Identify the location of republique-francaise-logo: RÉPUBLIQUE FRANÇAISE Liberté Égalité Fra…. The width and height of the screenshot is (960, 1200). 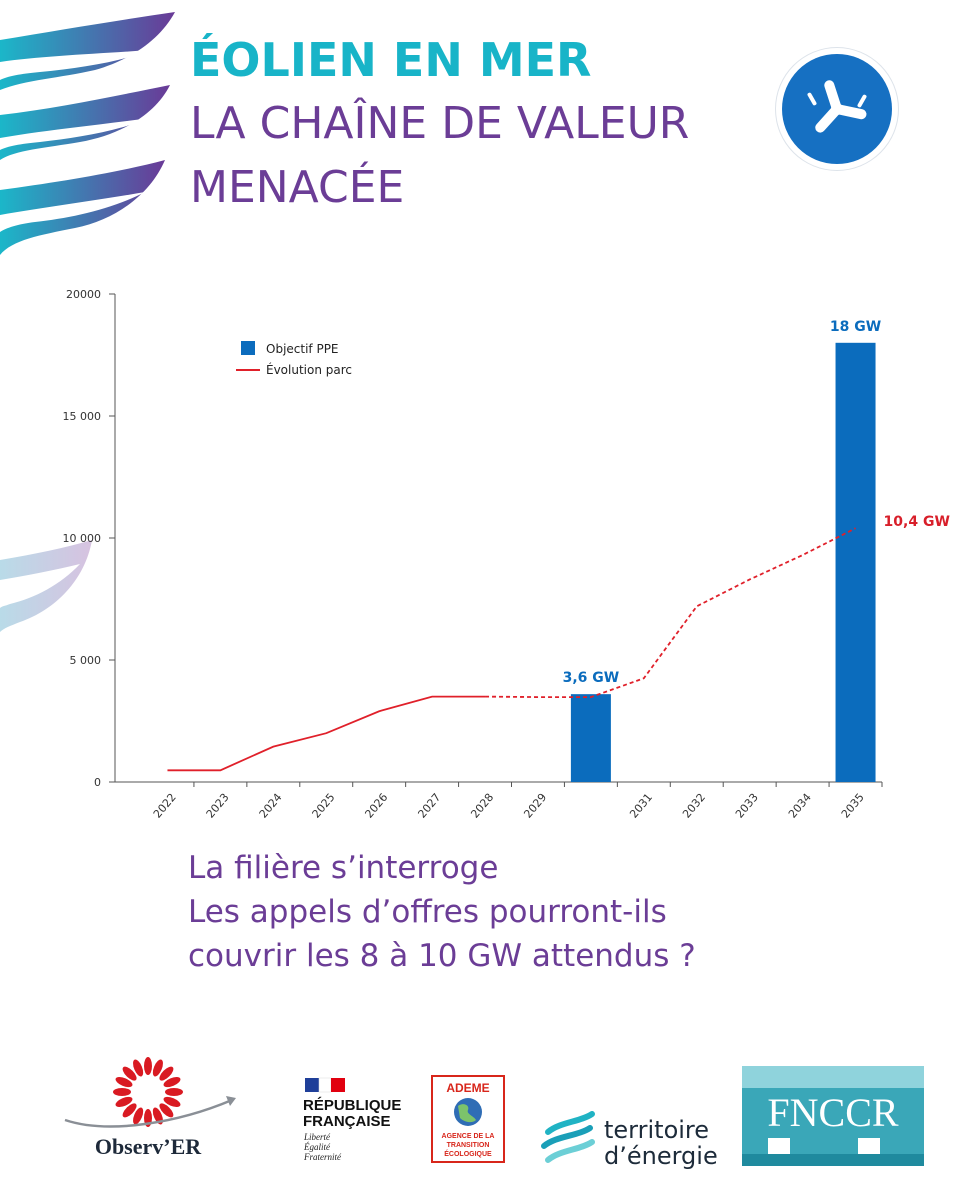
(352, 1119).